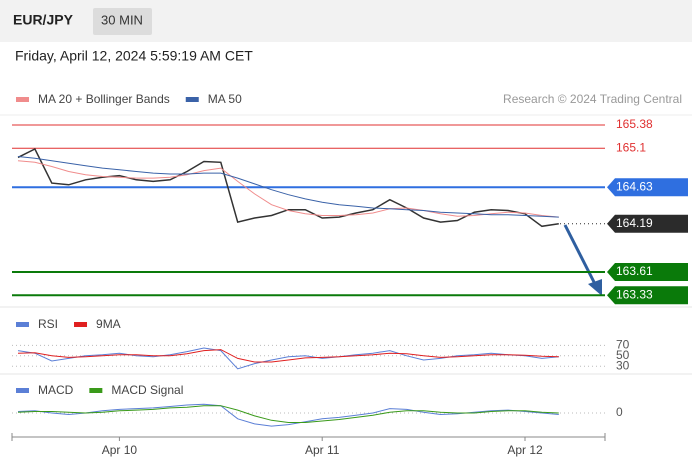 This screenshot has height=474, width=692. I want to click on level-label: 165.1, so click(631, 147).